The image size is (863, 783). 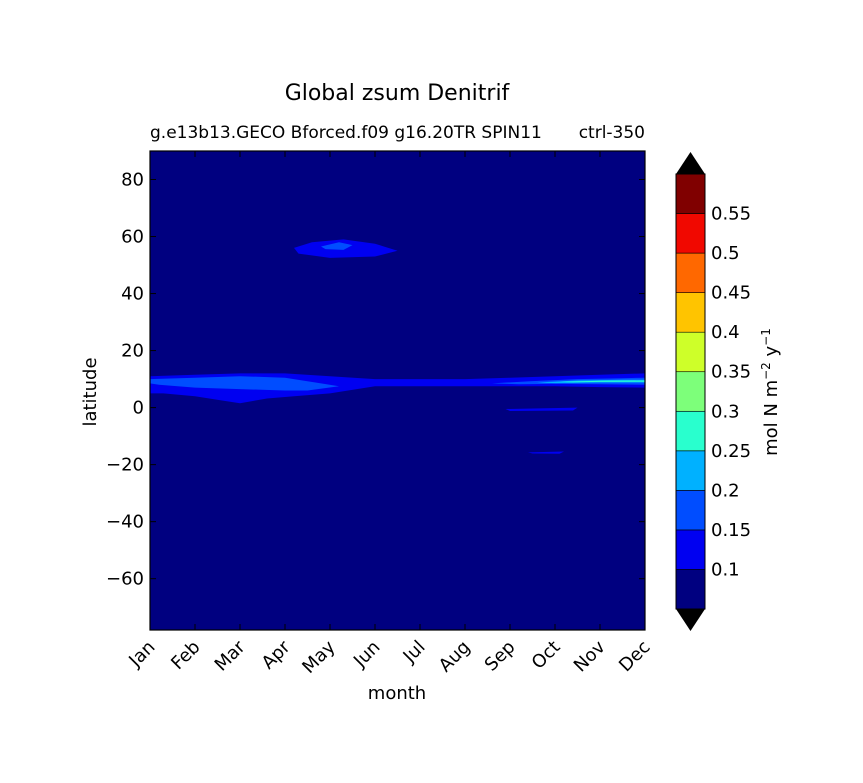 What do you see at coordinates (731, 372) in the screenshot?
I see `colorbar-tick-label: 0.35` at bounding box center [731, 372].